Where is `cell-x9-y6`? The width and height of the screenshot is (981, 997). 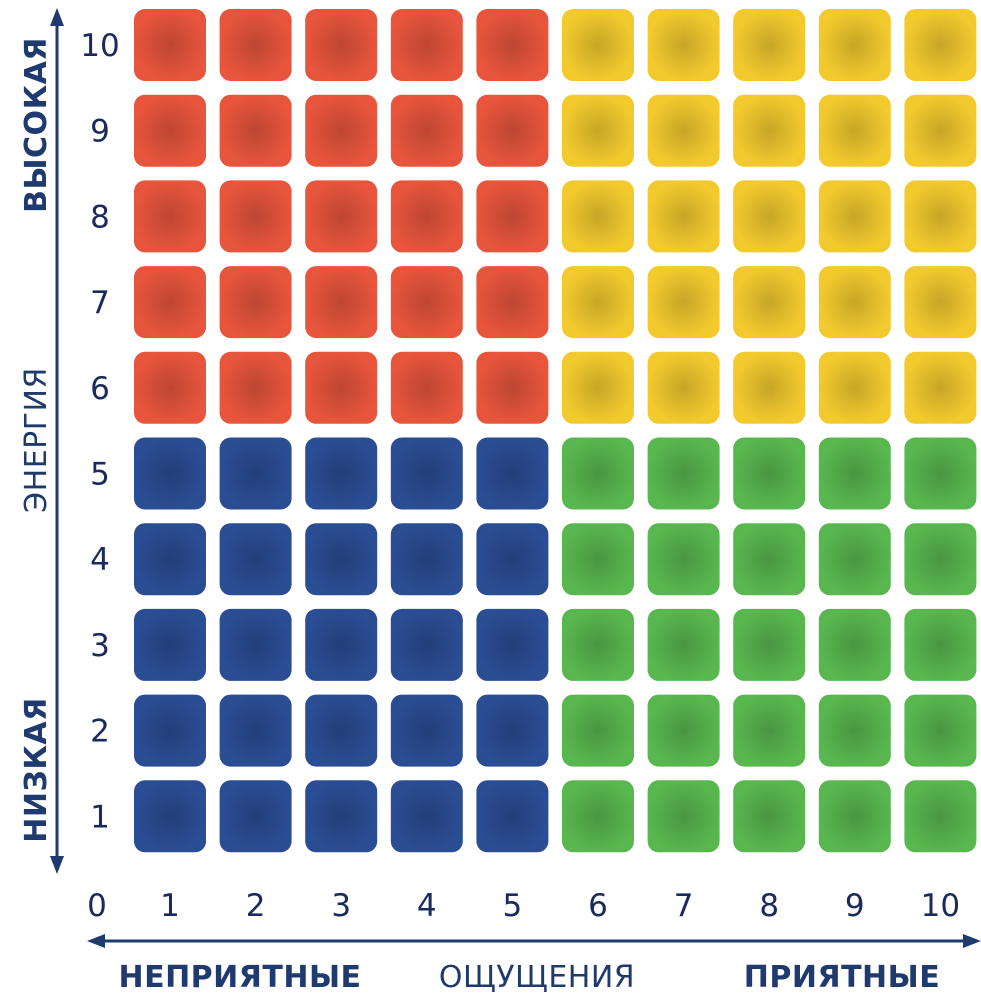
cell-x9-y6 is located at coordinates (854, 387).